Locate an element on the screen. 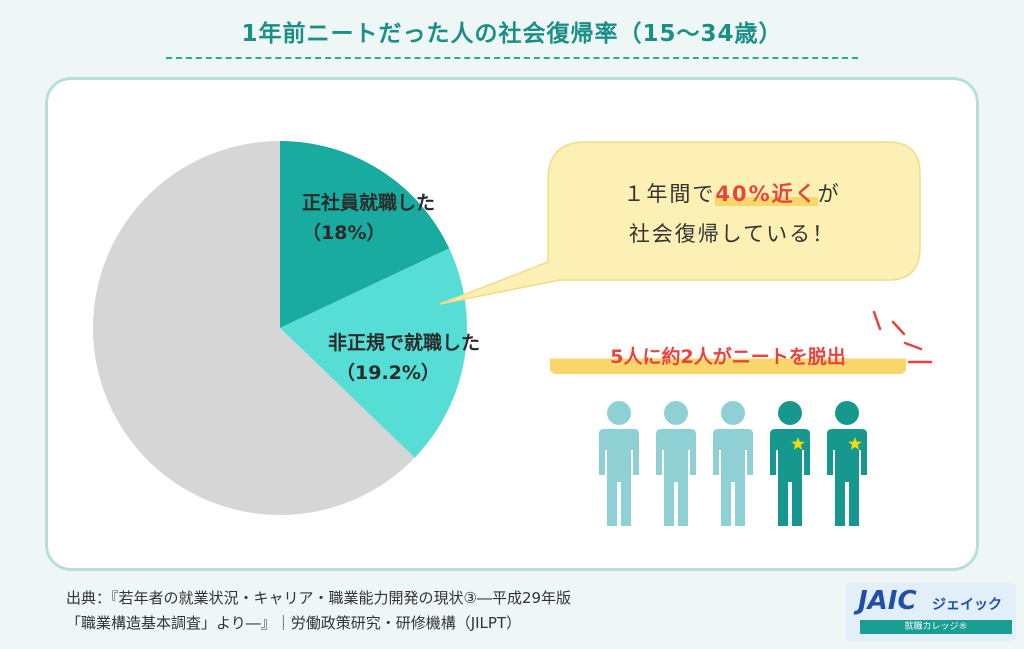  slice-label-fulltime: 正社員就職した （18%） is located at coordinates (369, 218).